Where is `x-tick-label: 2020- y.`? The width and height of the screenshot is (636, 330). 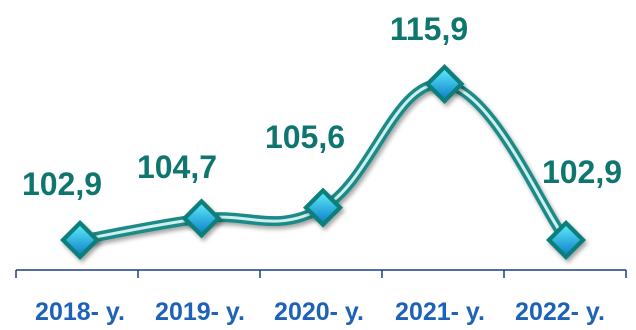 x-tick-label: 2020- y. is located at coordinates (319, 312).